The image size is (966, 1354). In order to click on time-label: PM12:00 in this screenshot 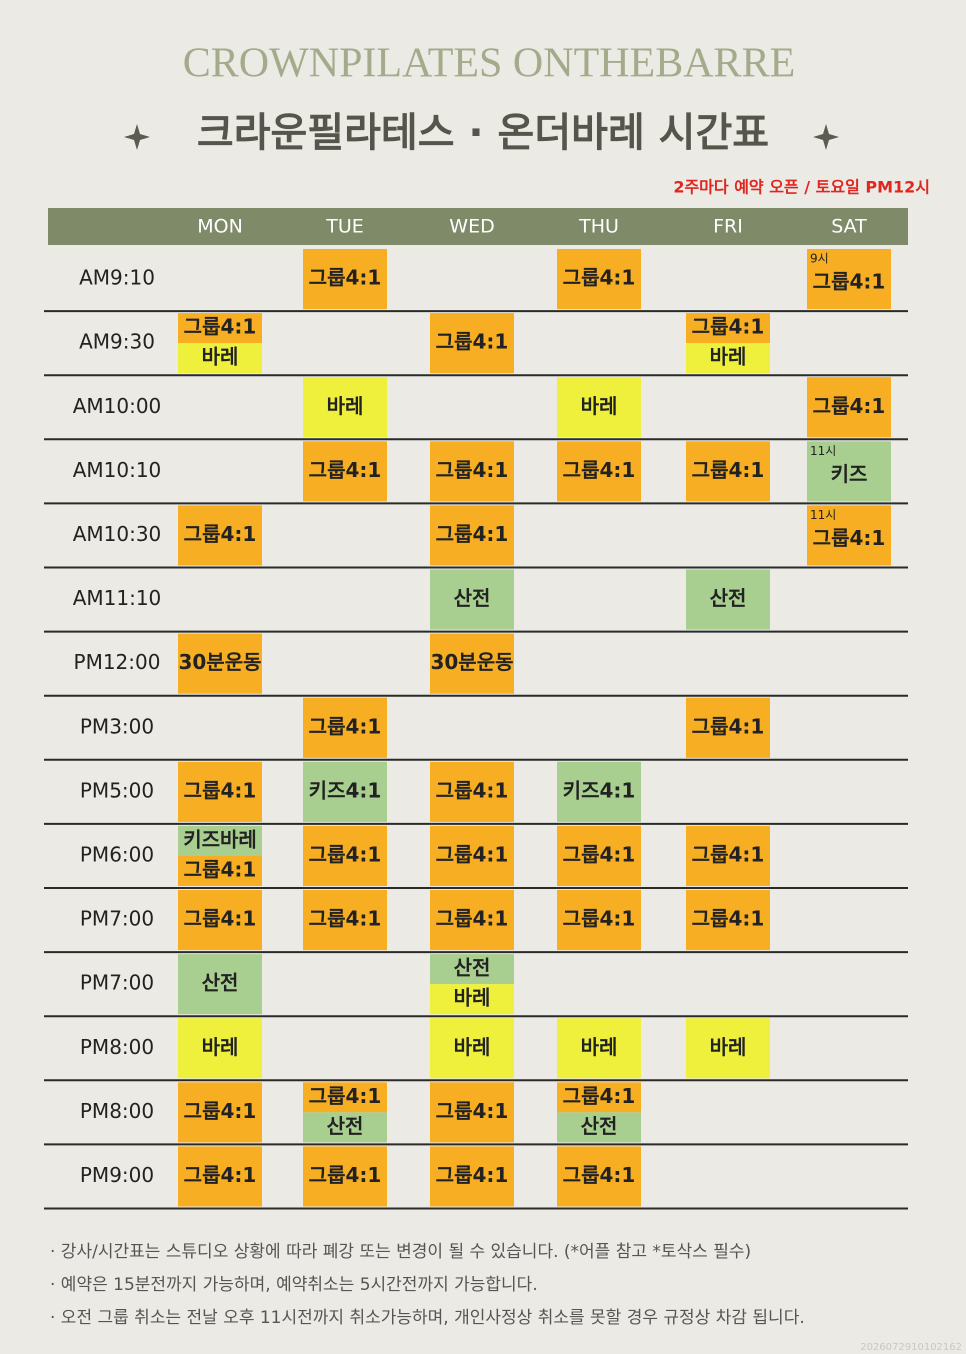, I will do `click(117, 662)`.